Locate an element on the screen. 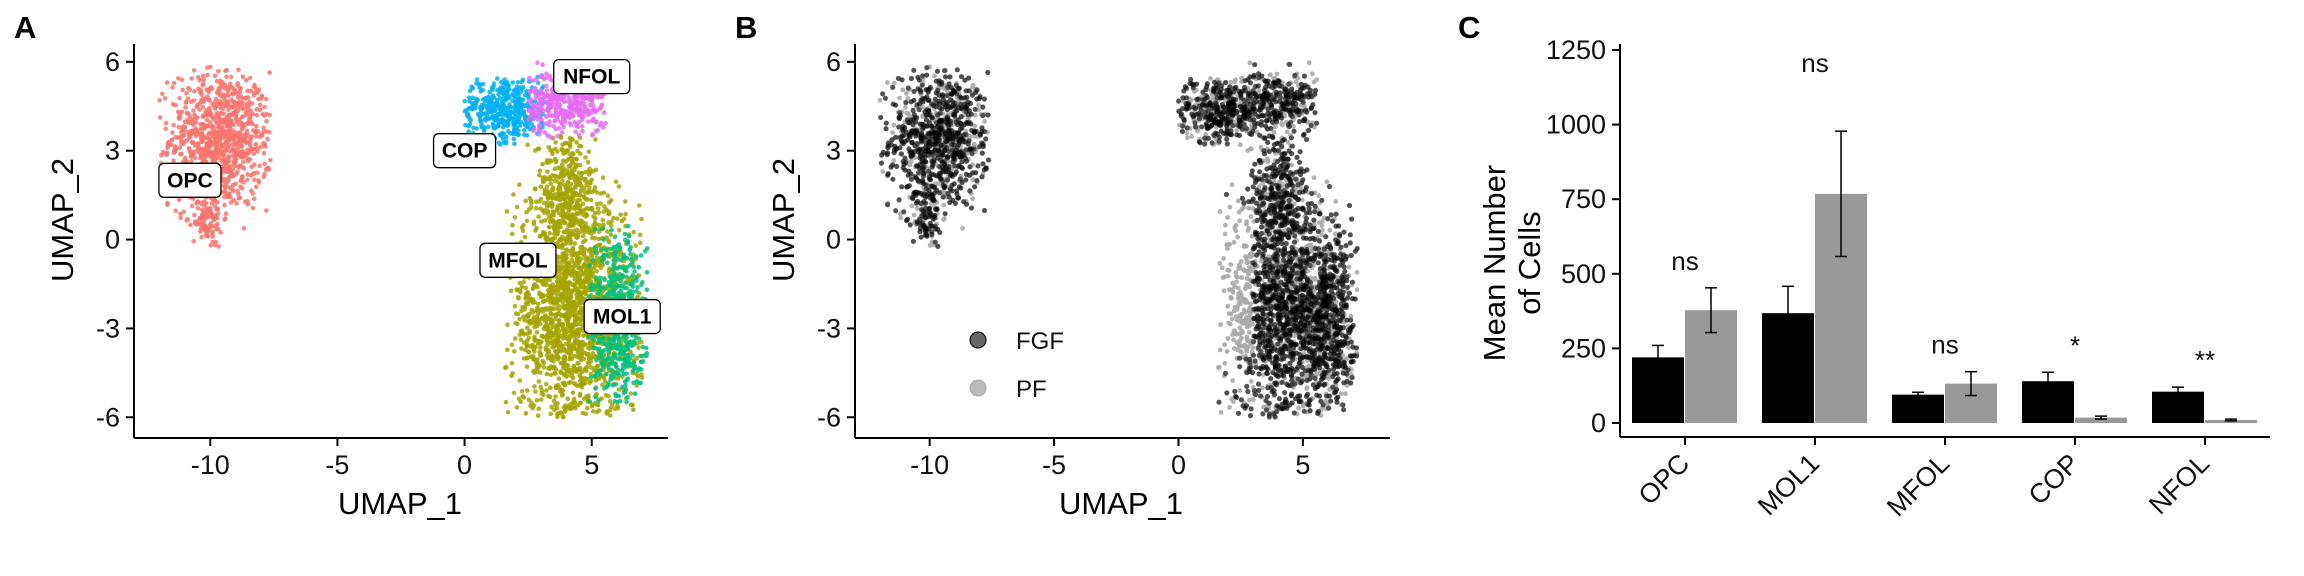 The height and width of the screenshot is (576, 2304). x-tick-label: 5 is located at coordinates (591, 465).